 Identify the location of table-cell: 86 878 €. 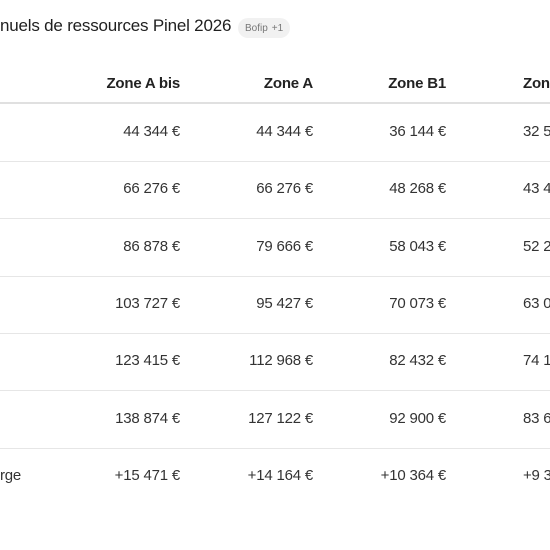
(151, 246).